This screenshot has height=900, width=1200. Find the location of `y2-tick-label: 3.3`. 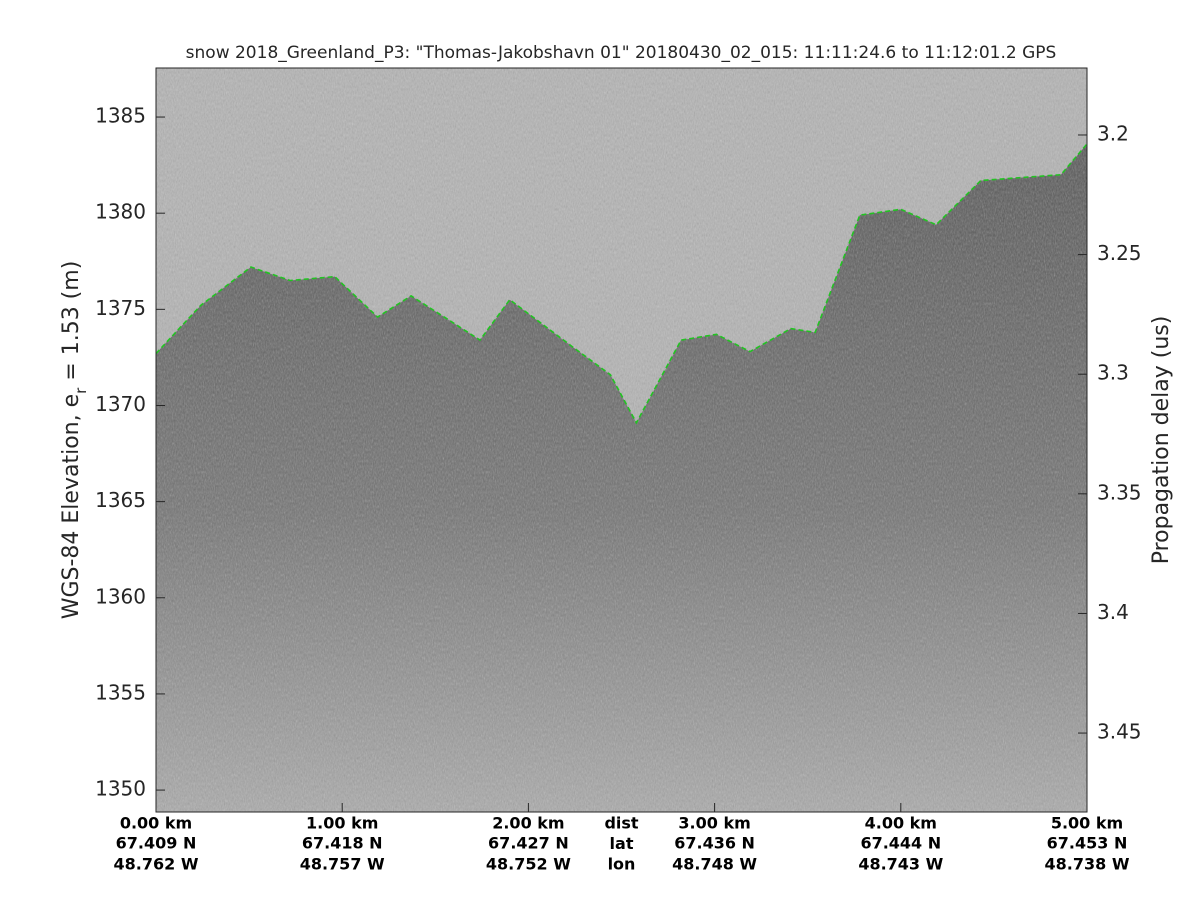

y2-tick-label: 3.3 is located at coordinates (1113, 373).